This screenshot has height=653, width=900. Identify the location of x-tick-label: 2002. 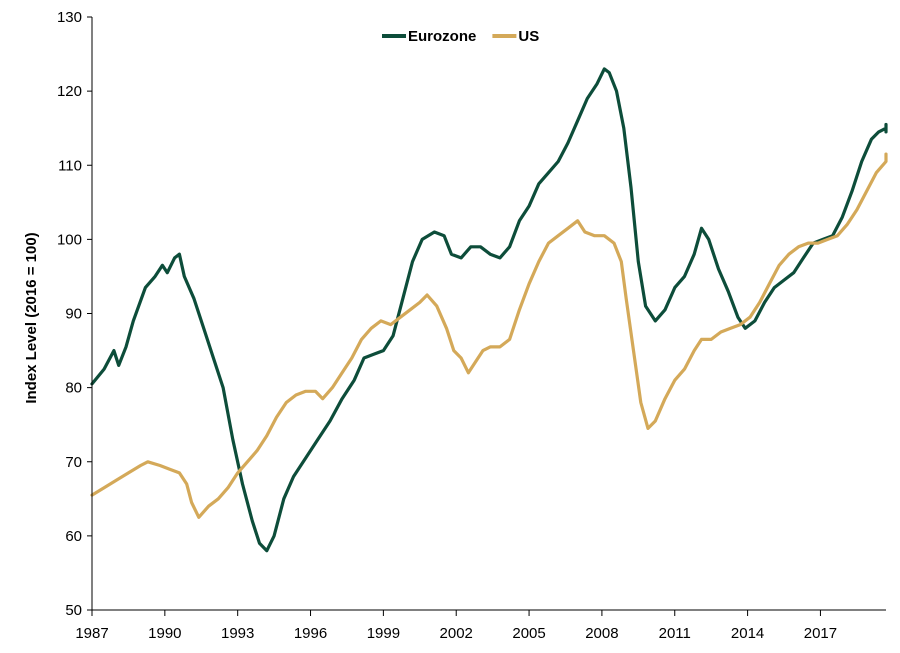
(456, 633).